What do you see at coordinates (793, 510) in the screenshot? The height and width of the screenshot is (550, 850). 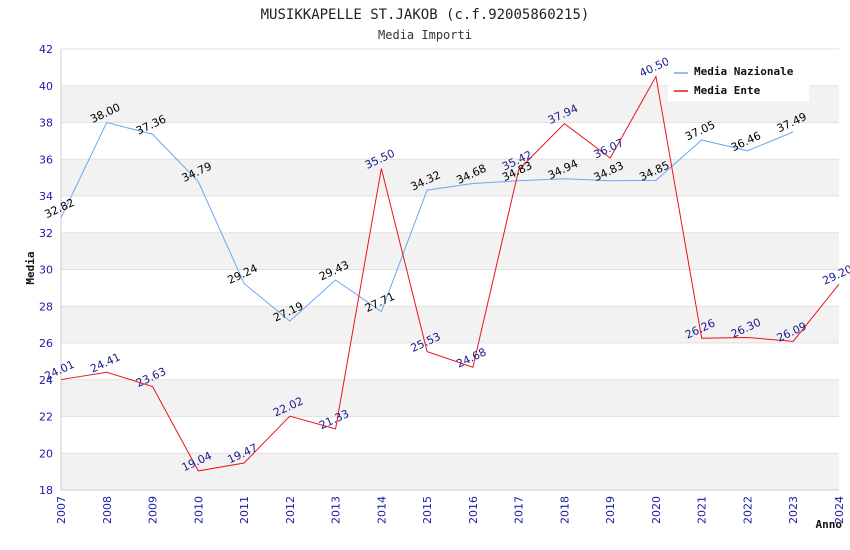 I see `x-tick-label: 2023` at bounding box center [793, 510].